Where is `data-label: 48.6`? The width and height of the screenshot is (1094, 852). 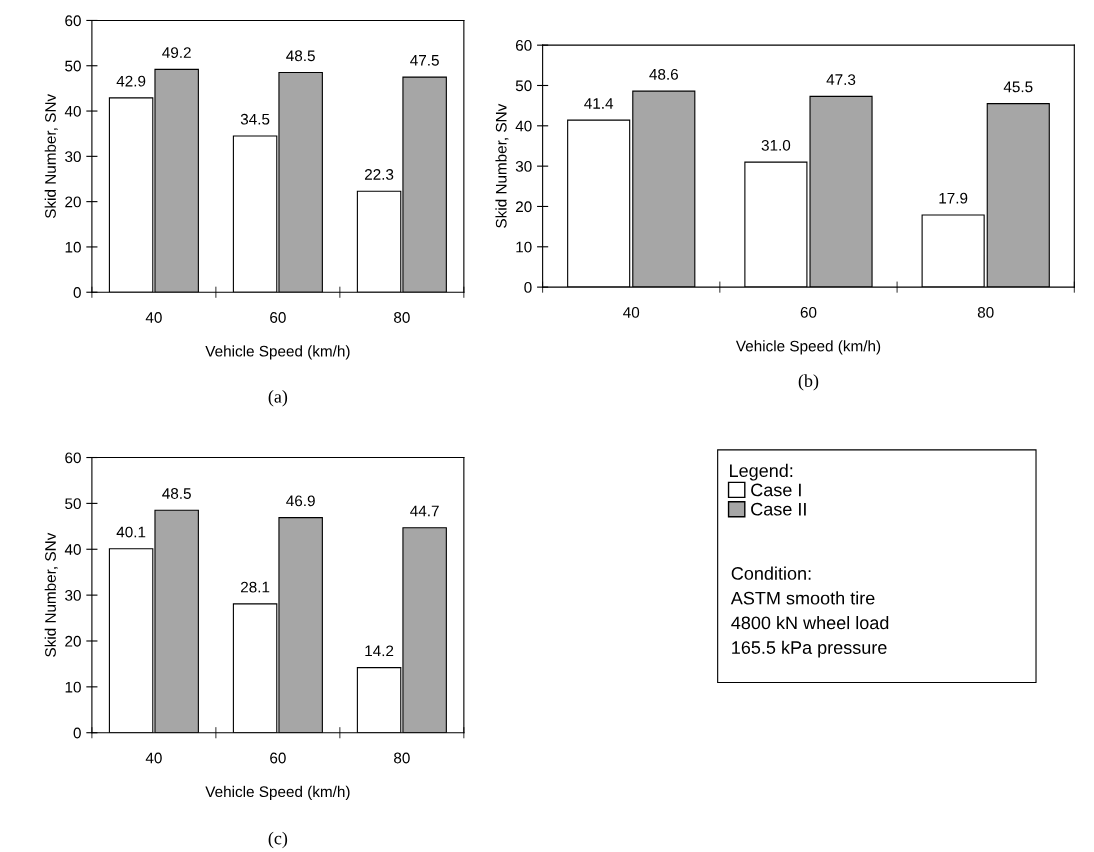
data-label: 48.6 is located at coordinates (663, 74).